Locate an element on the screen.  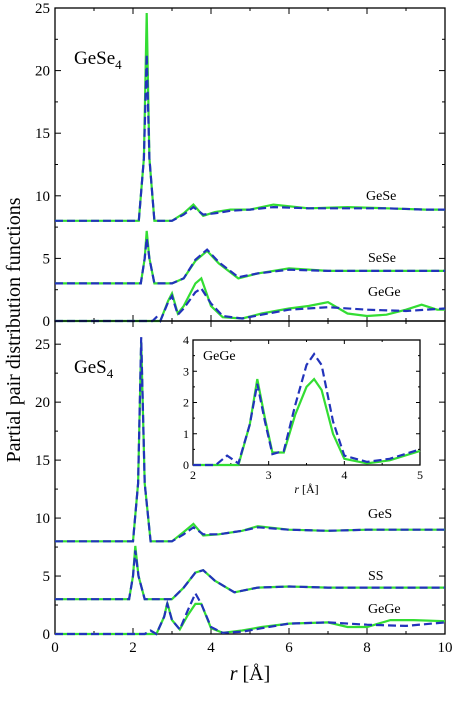
sese-dashed-curve is located at coordinates (250, 261).